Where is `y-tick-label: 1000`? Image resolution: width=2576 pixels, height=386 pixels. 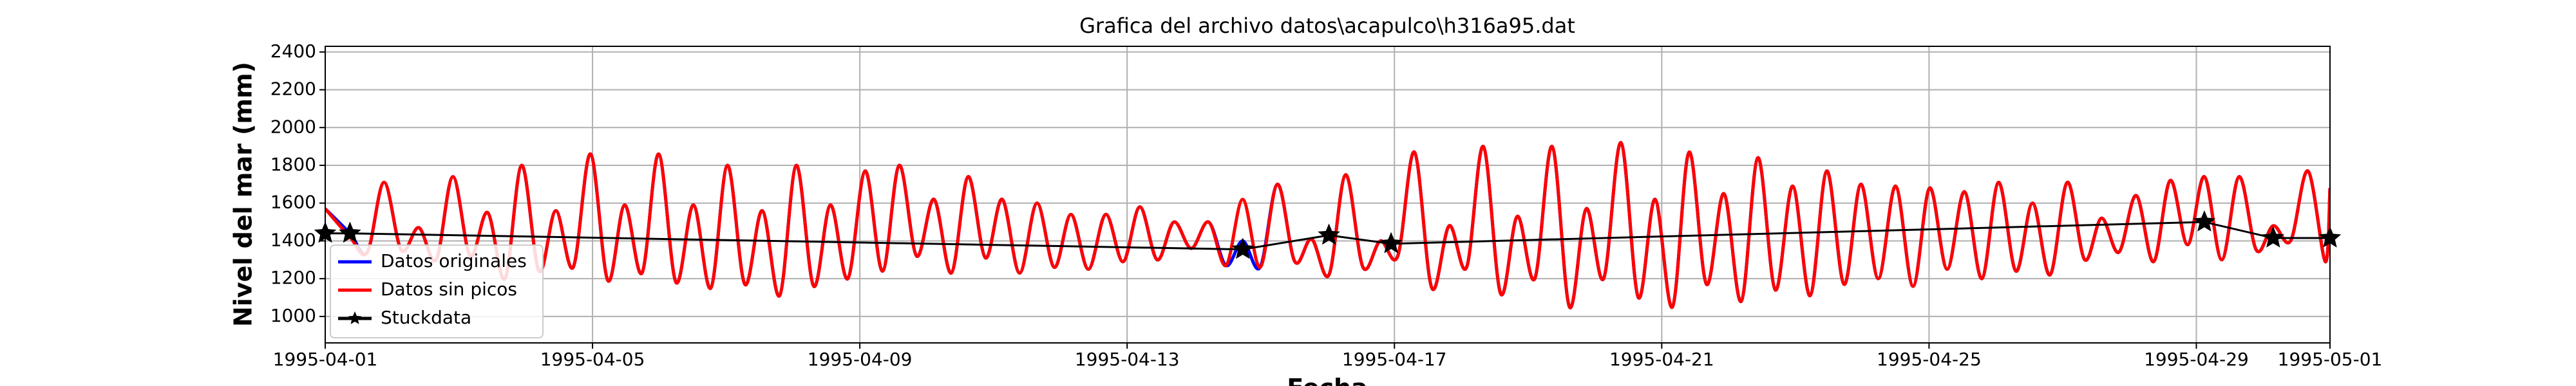
y-tick-label: 1000 is located at coordinates (293, 315).